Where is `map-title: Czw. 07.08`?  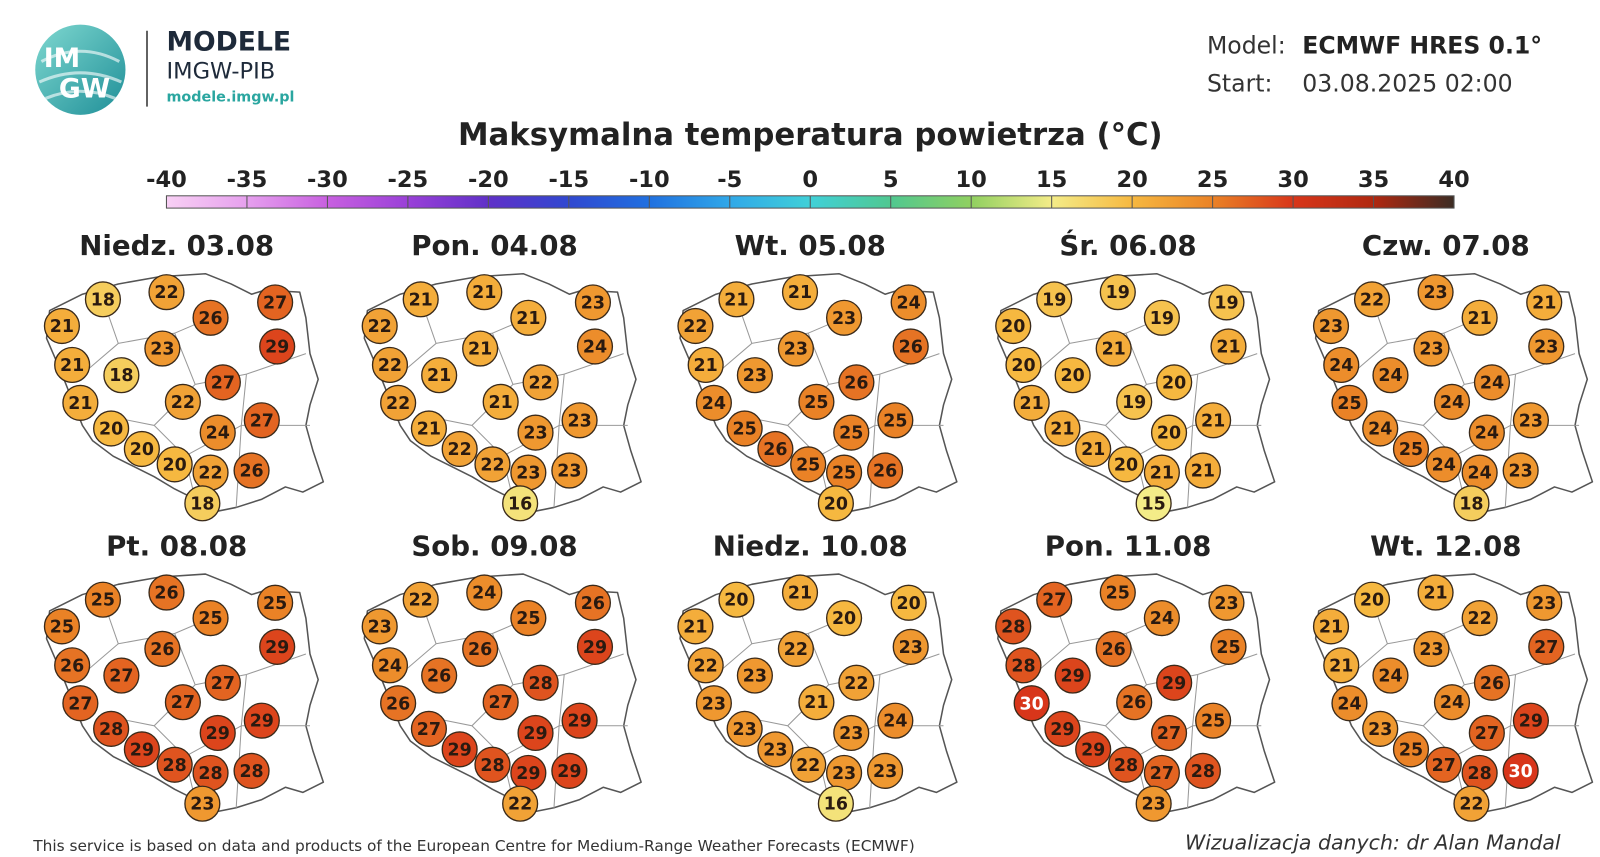
map-title: Czw. 07.08 is located at coordinates (1446, 245).